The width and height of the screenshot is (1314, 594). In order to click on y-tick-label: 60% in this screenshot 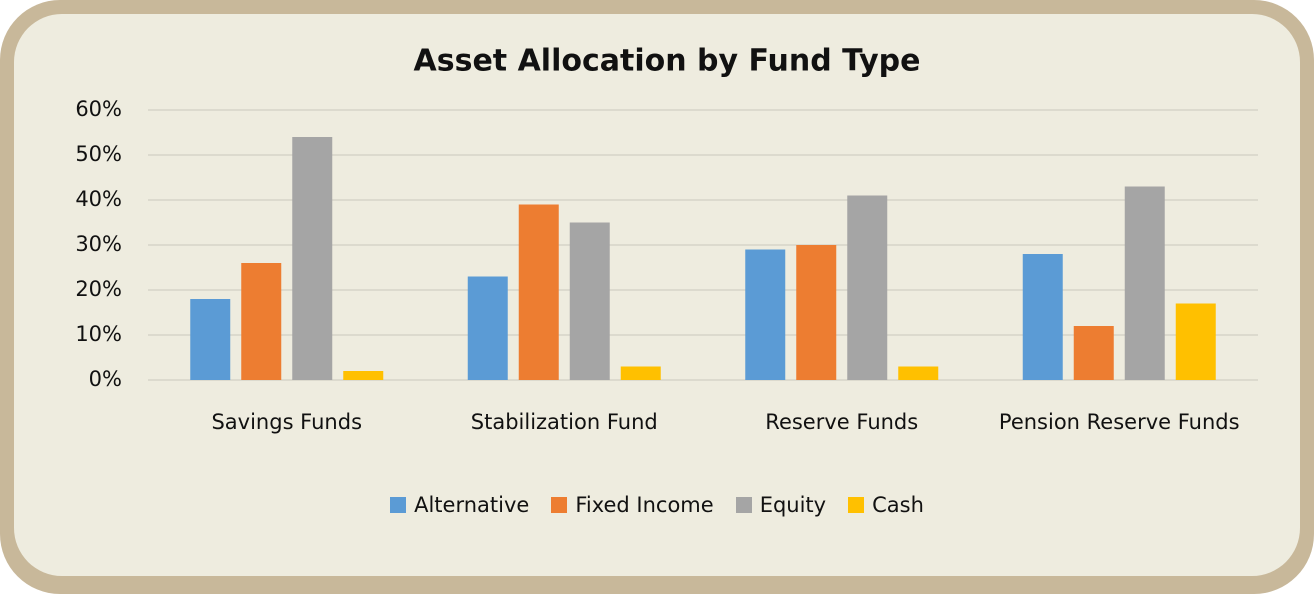, I will do `click(98, 109)`.